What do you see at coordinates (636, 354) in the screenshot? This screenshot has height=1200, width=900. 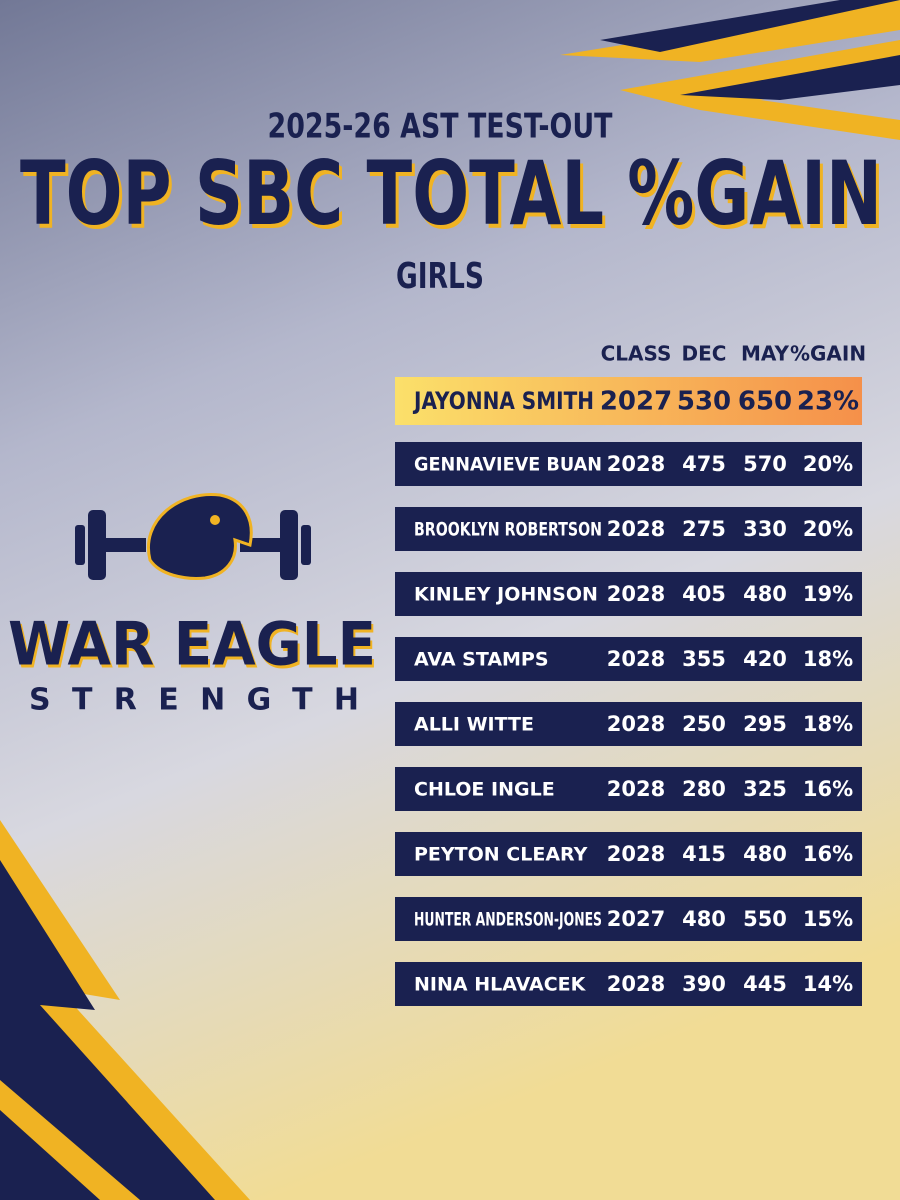 I see `column-header: CLASS` at bounding box center [636, 354].